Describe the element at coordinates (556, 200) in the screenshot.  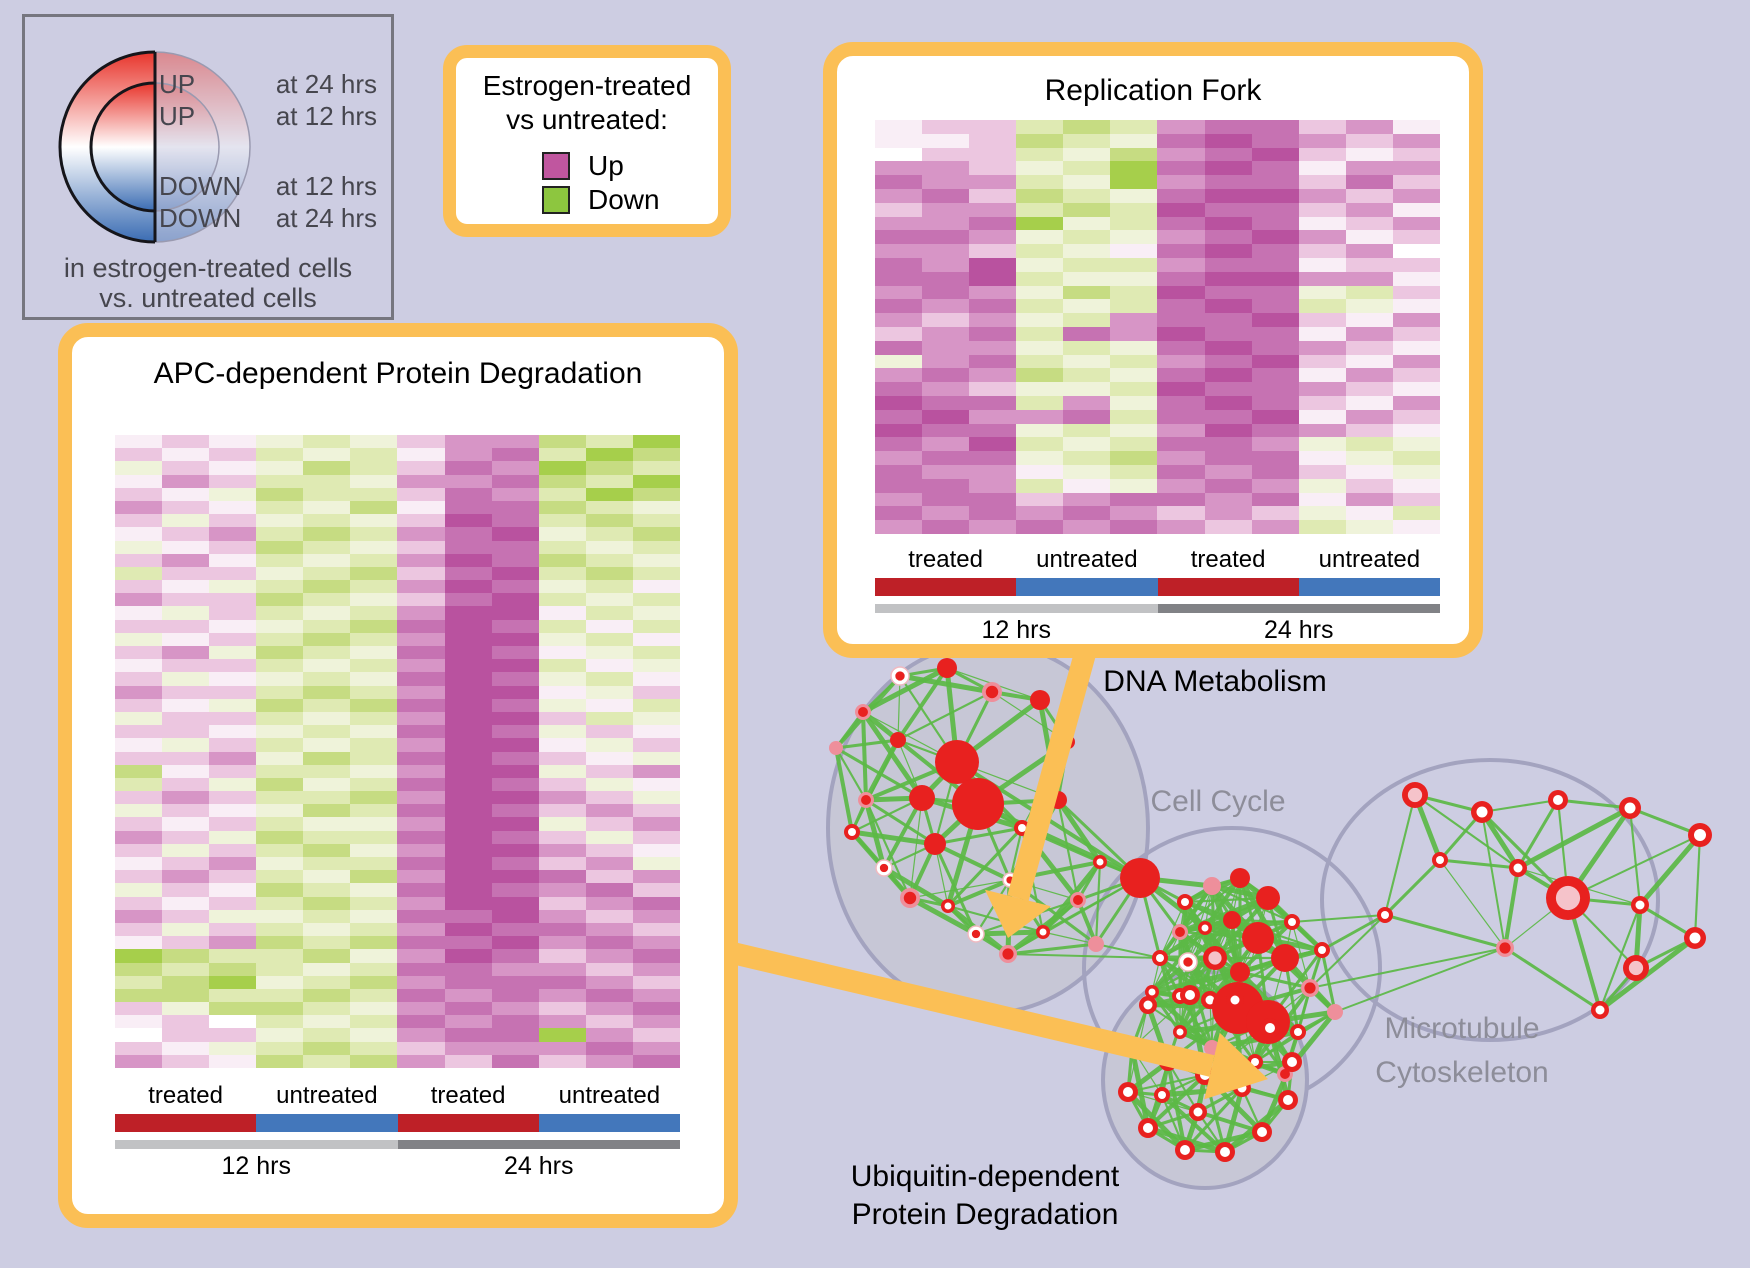
I see `down-color-swatch` at that location.